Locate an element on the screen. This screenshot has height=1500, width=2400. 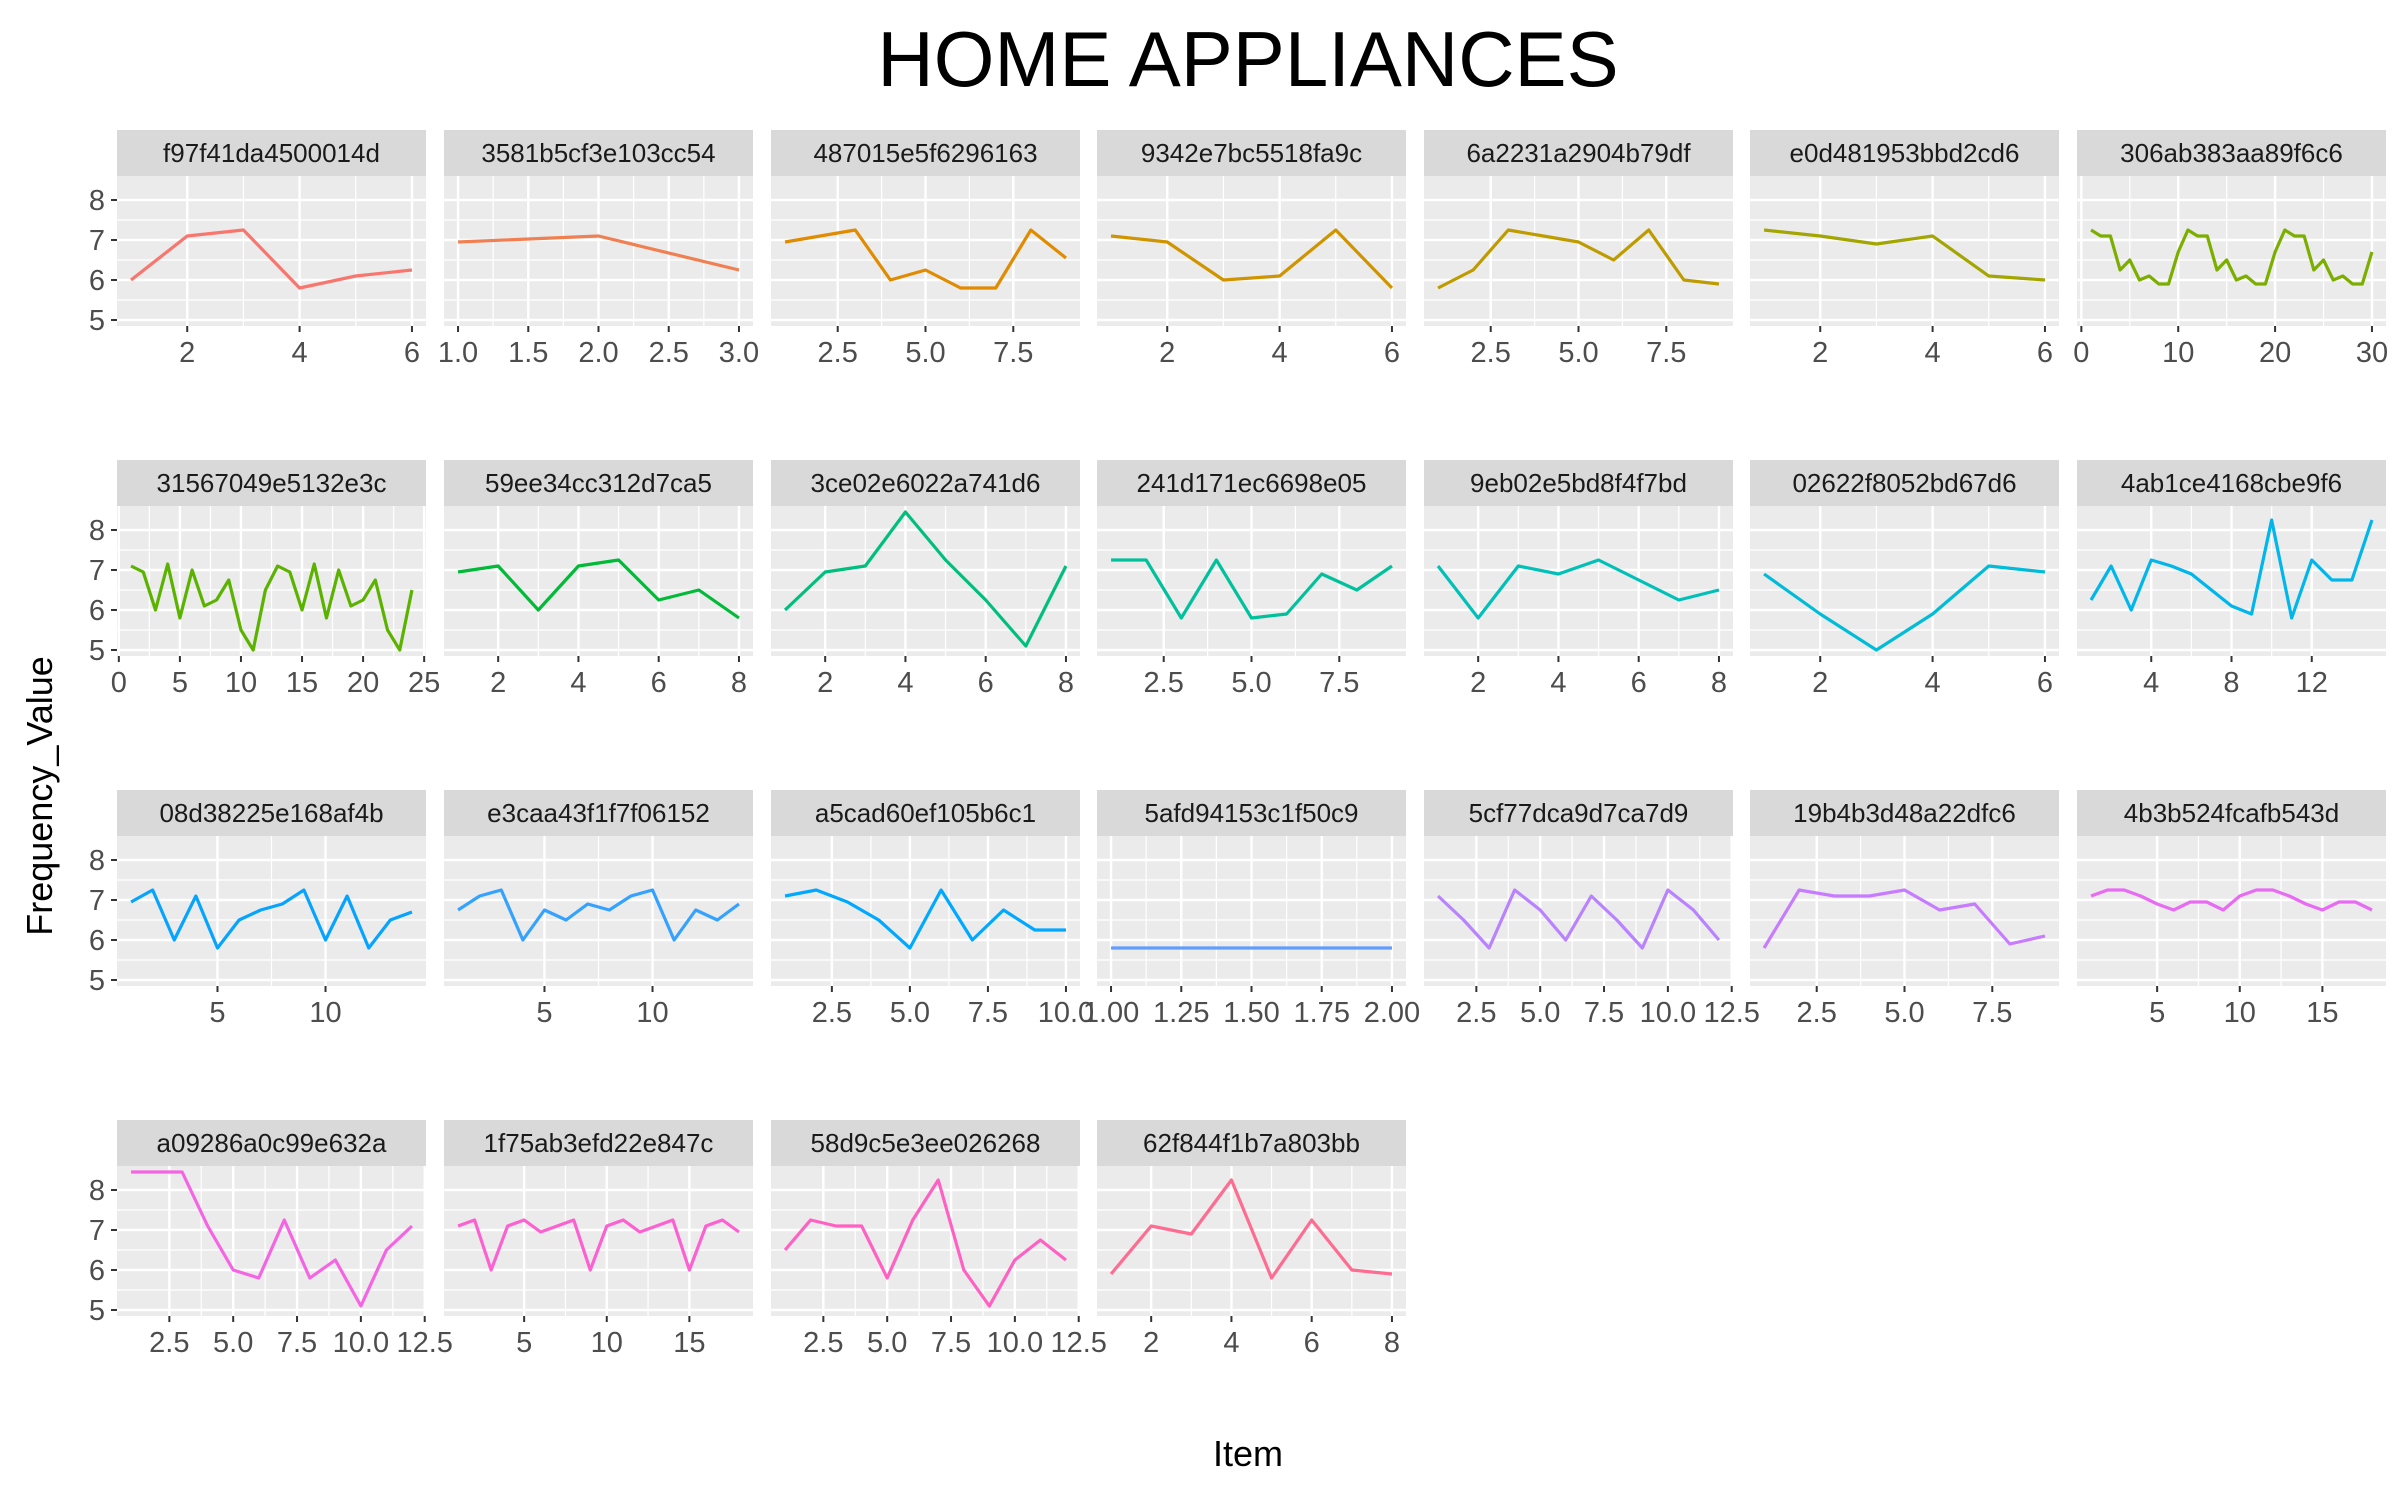
x-tick-label: 3.0 is located at coordinates (739, 353).